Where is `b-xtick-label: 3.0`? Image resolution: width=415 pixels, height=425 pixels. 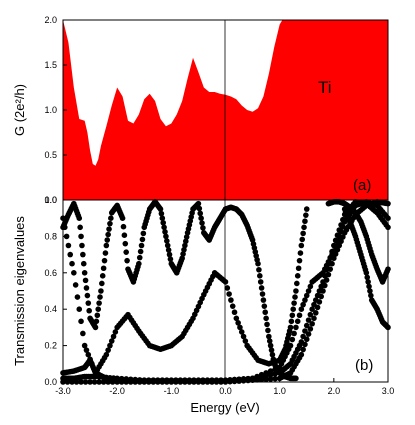 b-xtick-label: 3.0 is located at coordinates (388, 391).